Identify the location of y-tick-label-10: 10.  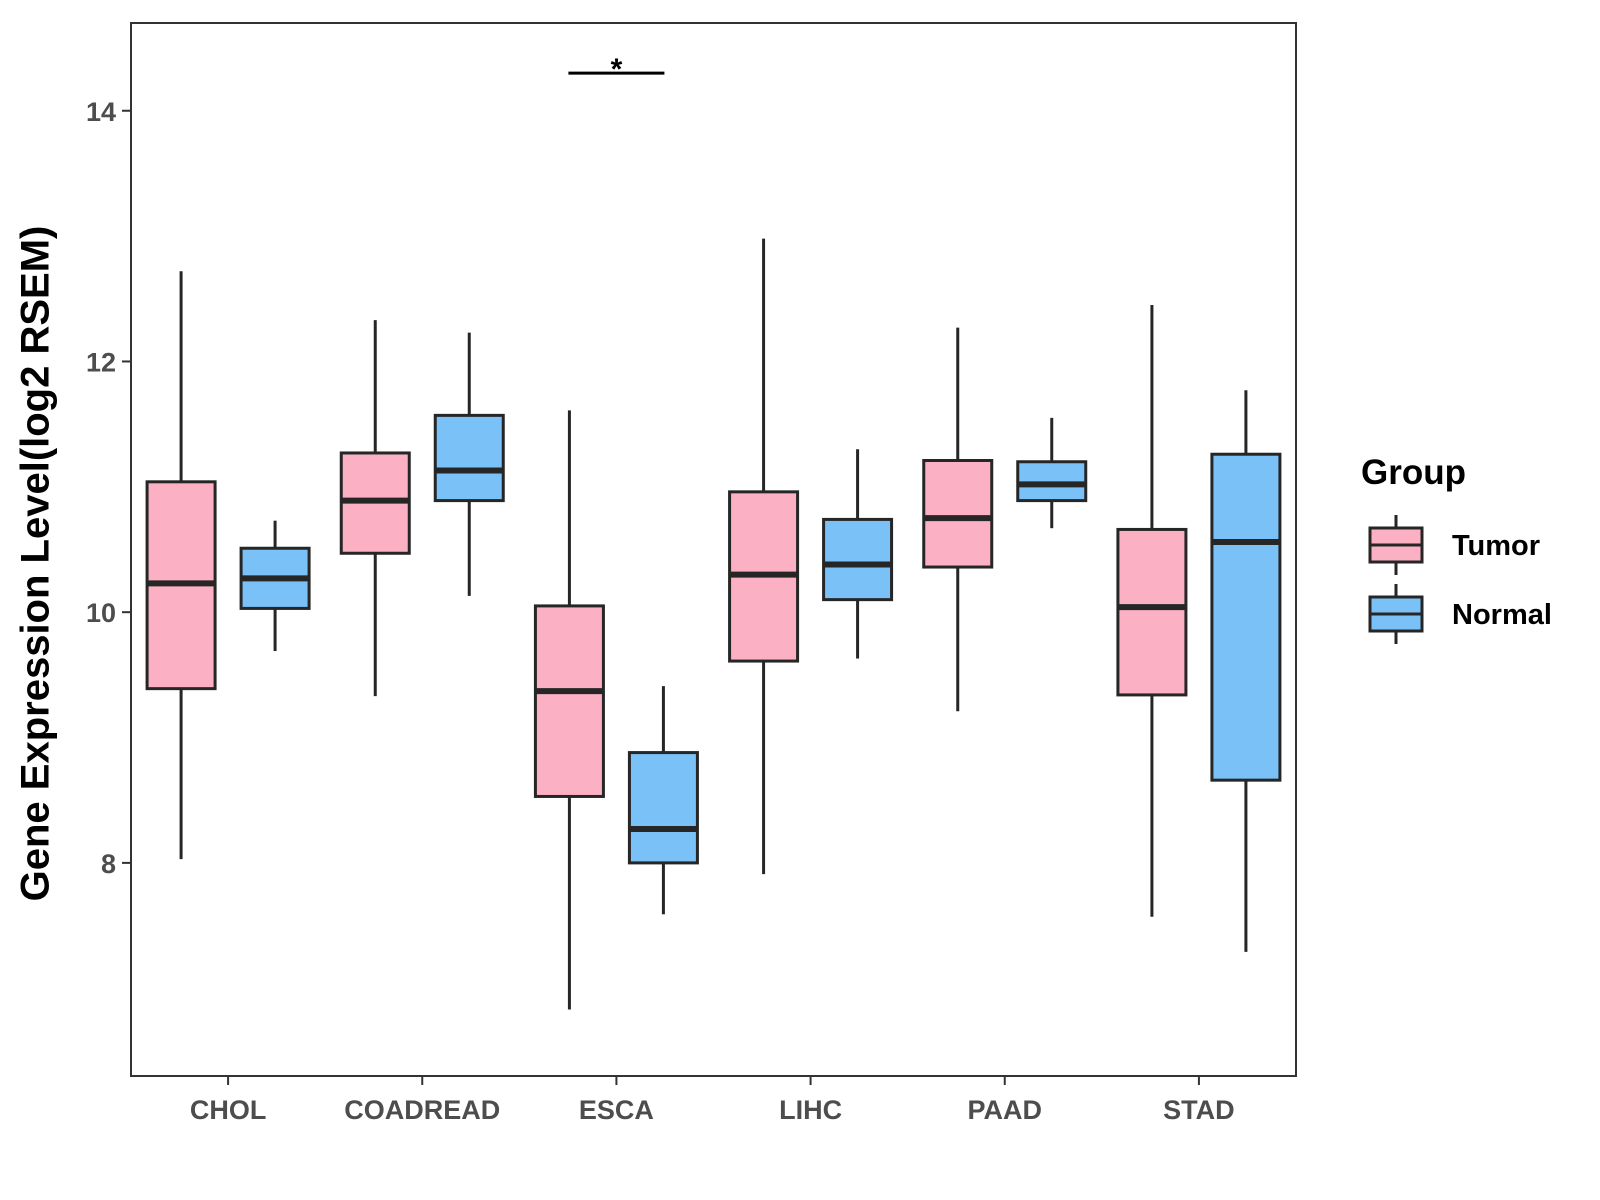
(101, 613).